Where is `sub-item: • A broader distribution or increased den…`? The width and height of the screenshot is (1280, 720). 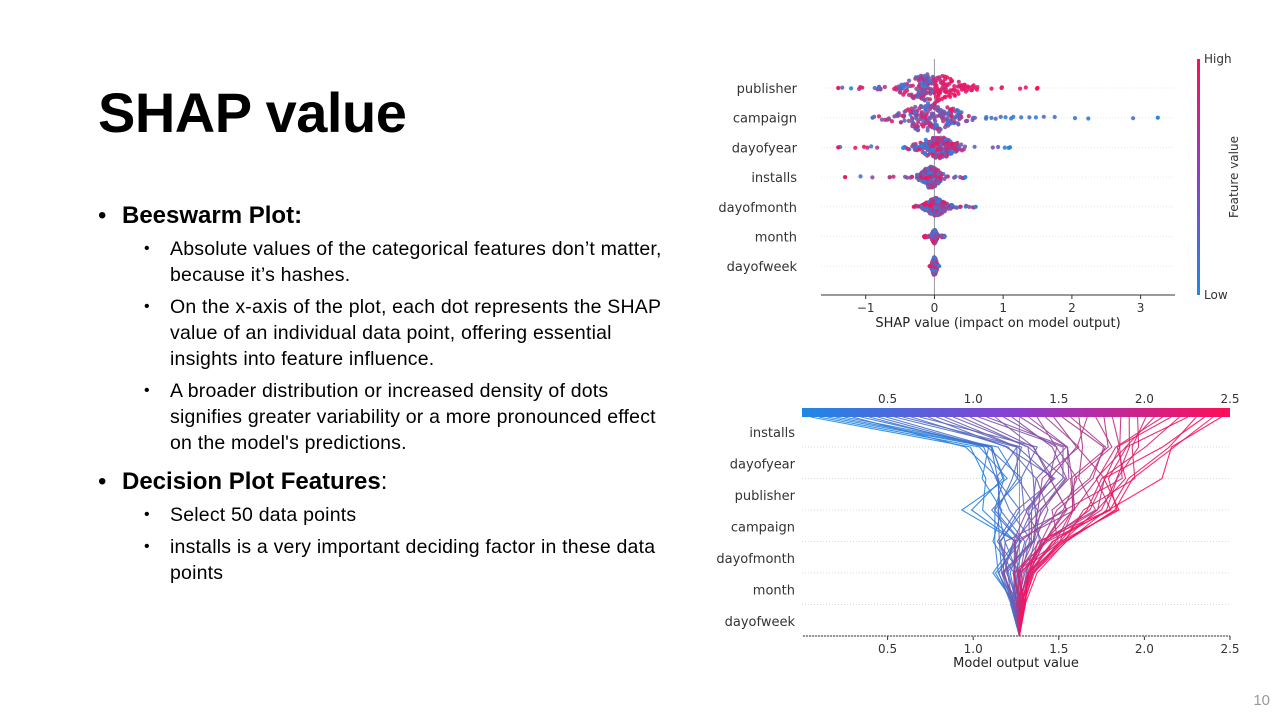
sub-item: • A broader distribution or increased den… is located at coordinates (400, 417).